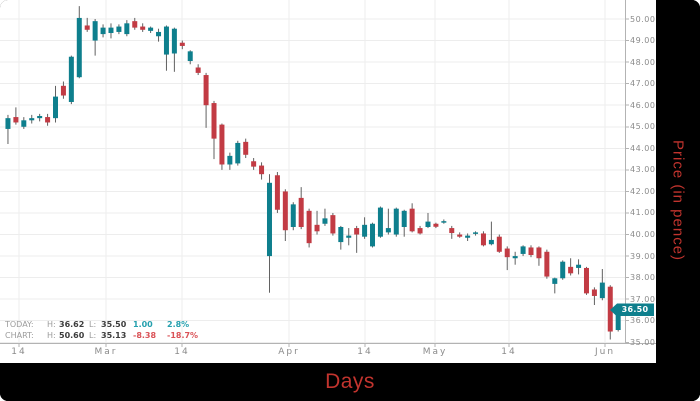 The height and width of the screenshot is (401, 700). I want to click on x-tick-label: Mar, so click(106, 352).